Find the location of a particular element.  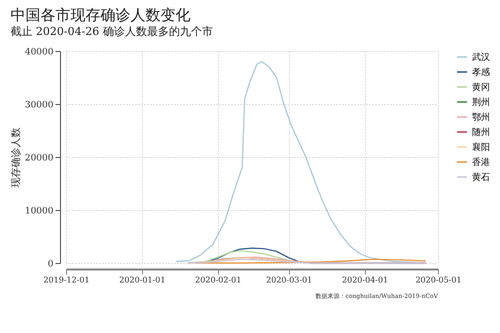

y-tick-label: 10000 is located at coordinates (39, 211).